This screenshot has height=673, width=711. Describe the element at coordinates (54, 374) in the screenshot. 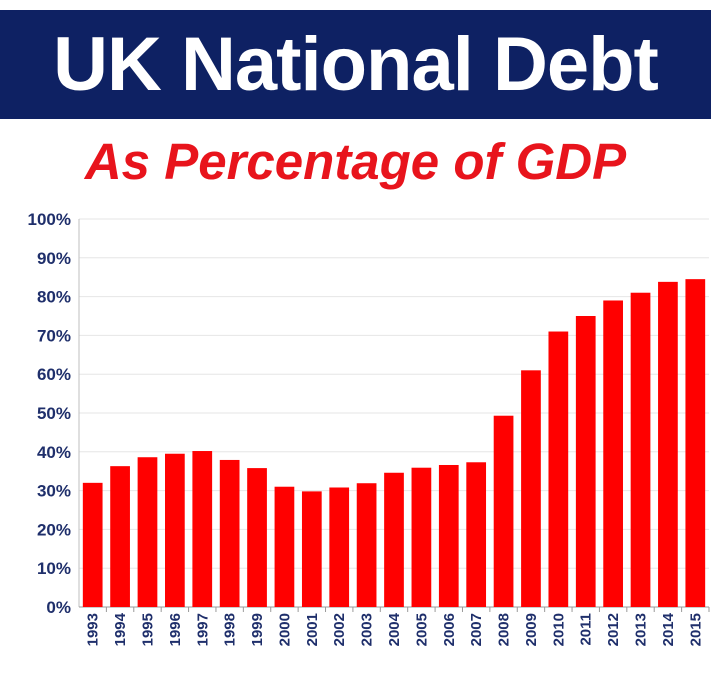

I see `y-tick-label: 60%` at that location.